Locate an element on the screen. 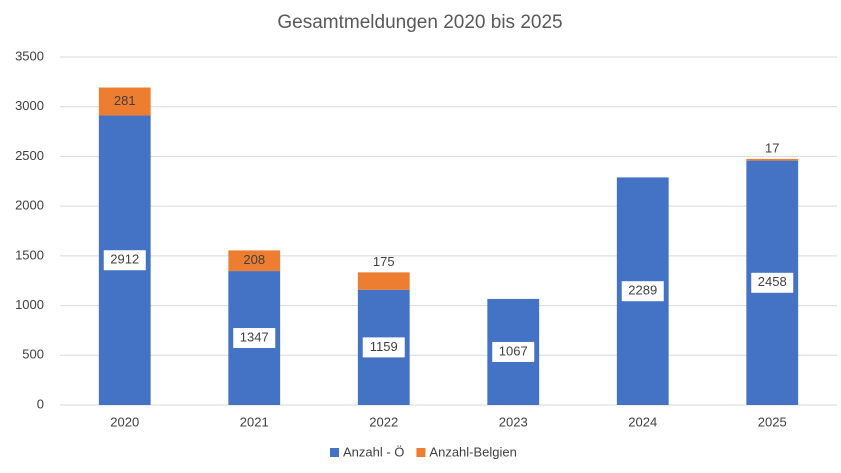 The height and width of the screenshot is (473, 841). data-label: 1347 is located at coordinates (254, 336).